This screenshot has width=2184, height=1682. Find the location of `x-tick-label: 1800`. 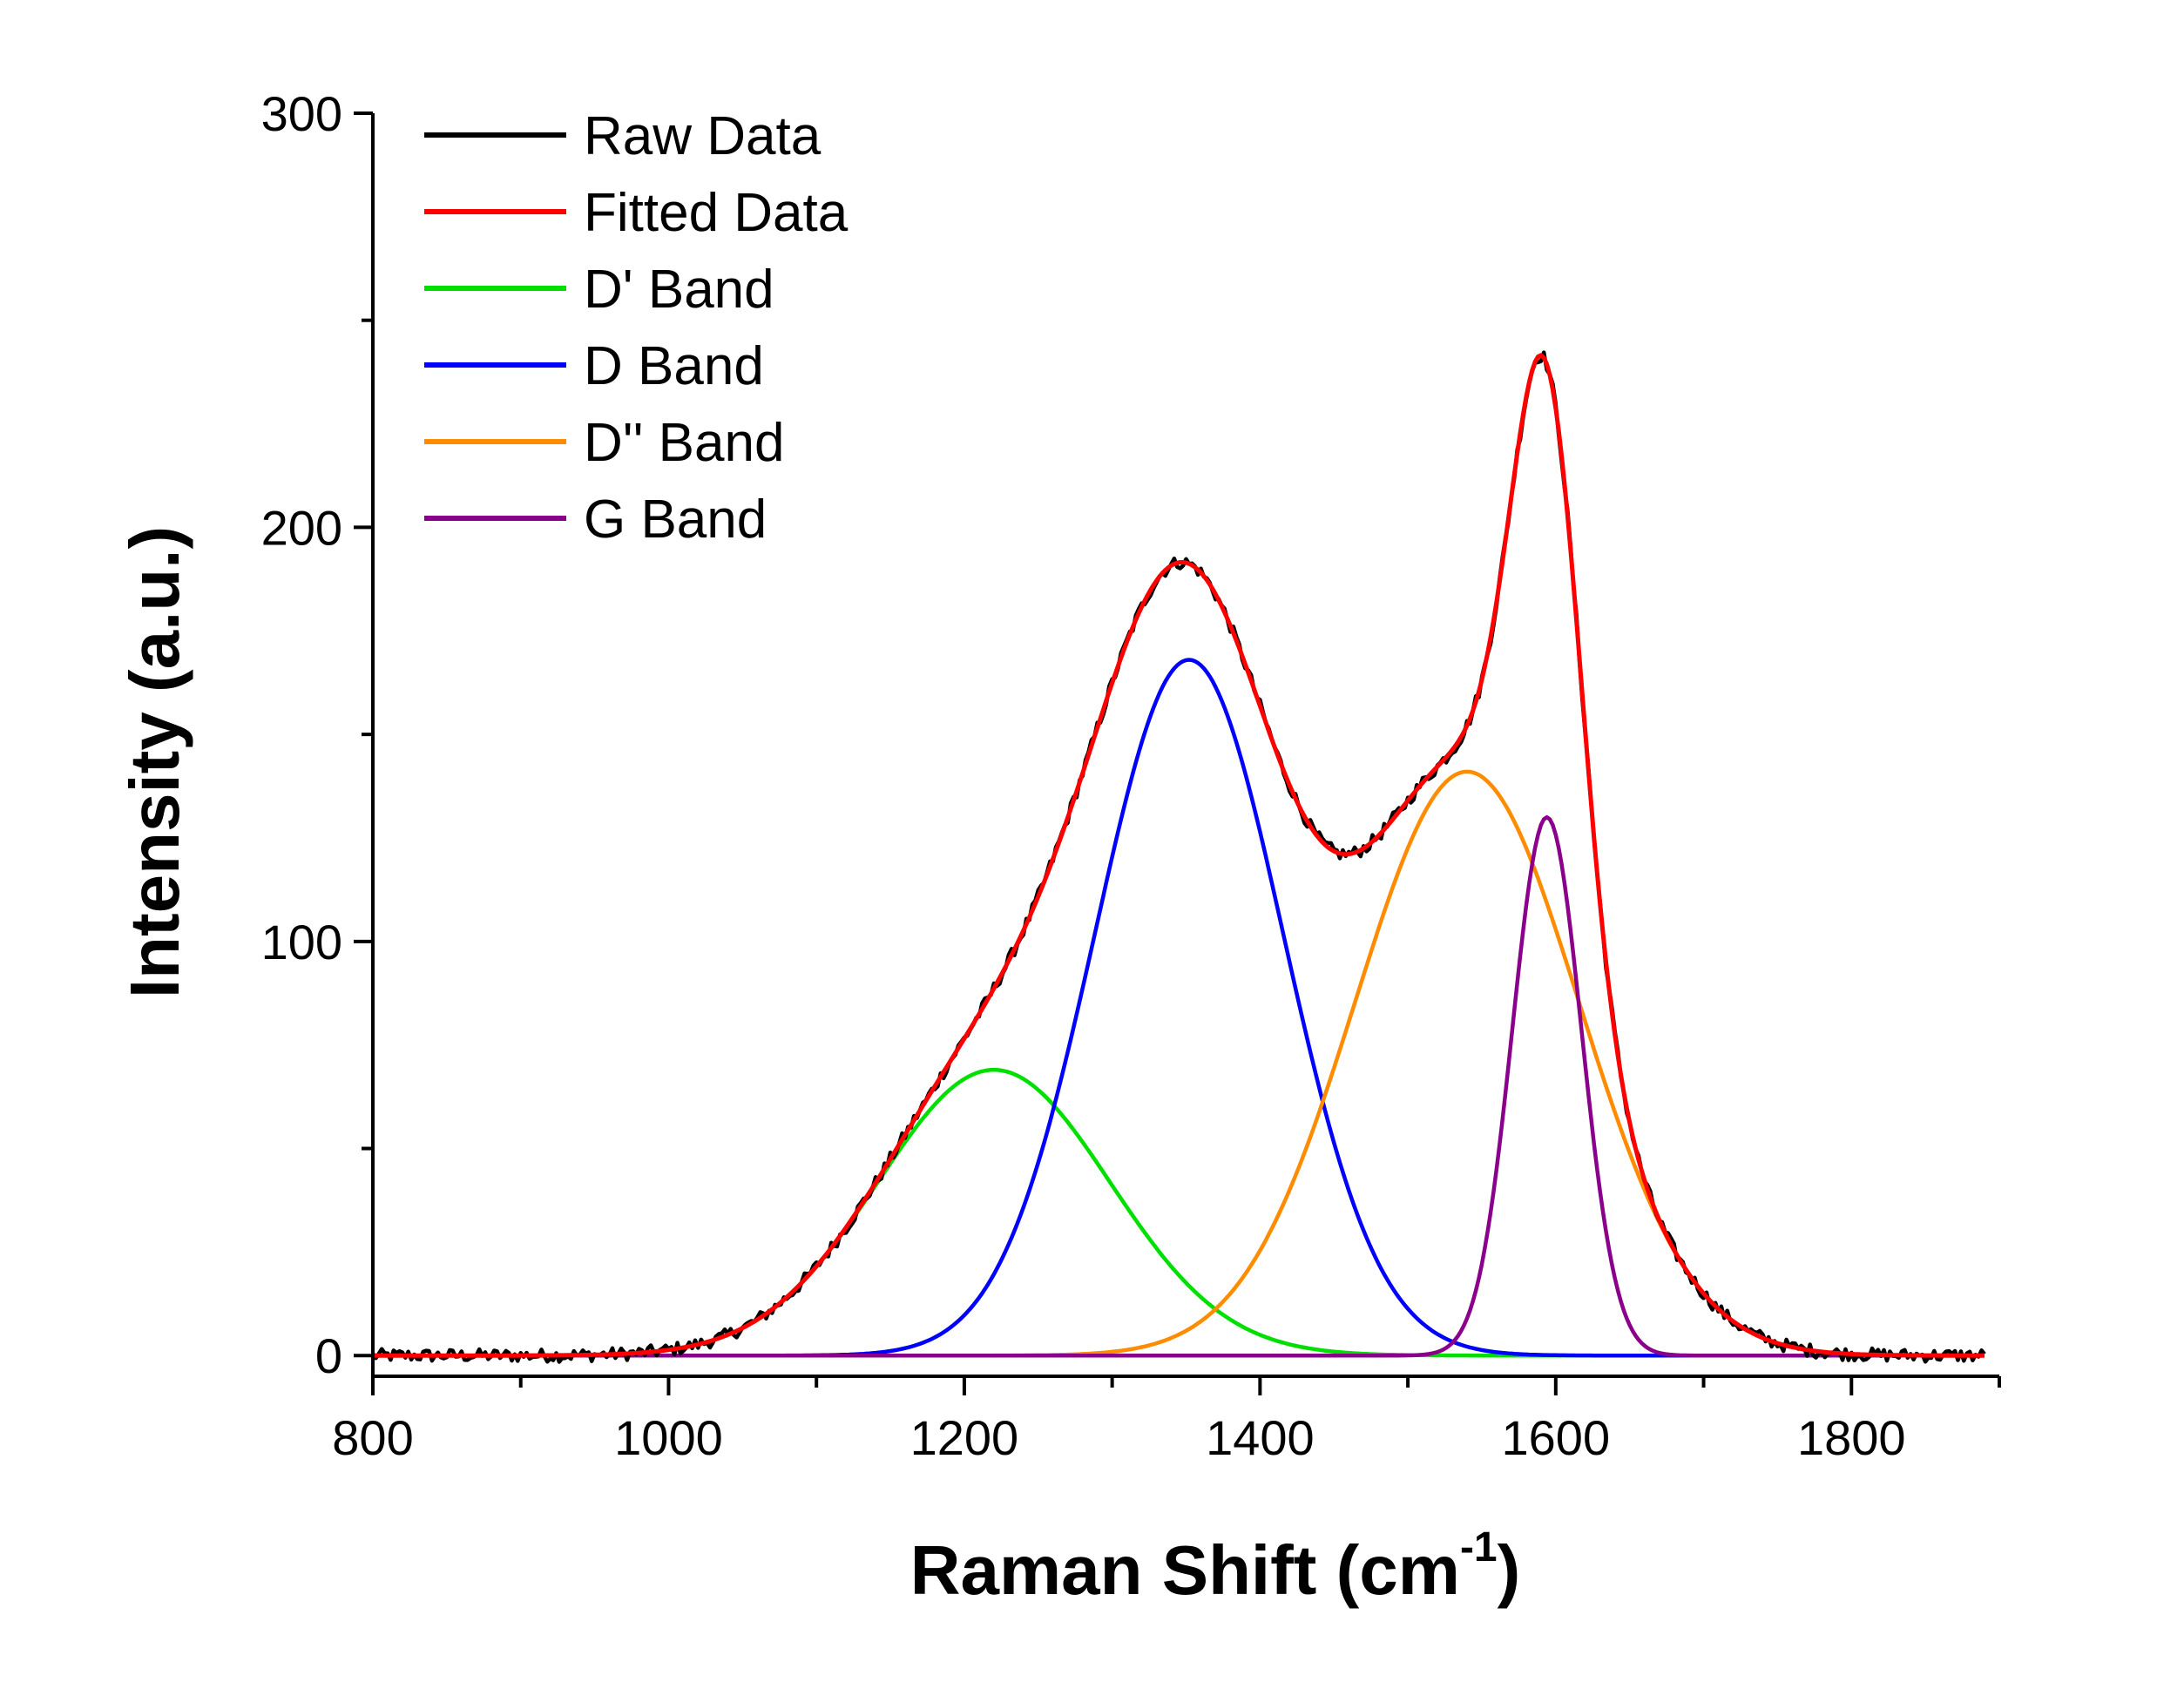

x-tick-label: 1800 is located at coordinates (1851, 1437).